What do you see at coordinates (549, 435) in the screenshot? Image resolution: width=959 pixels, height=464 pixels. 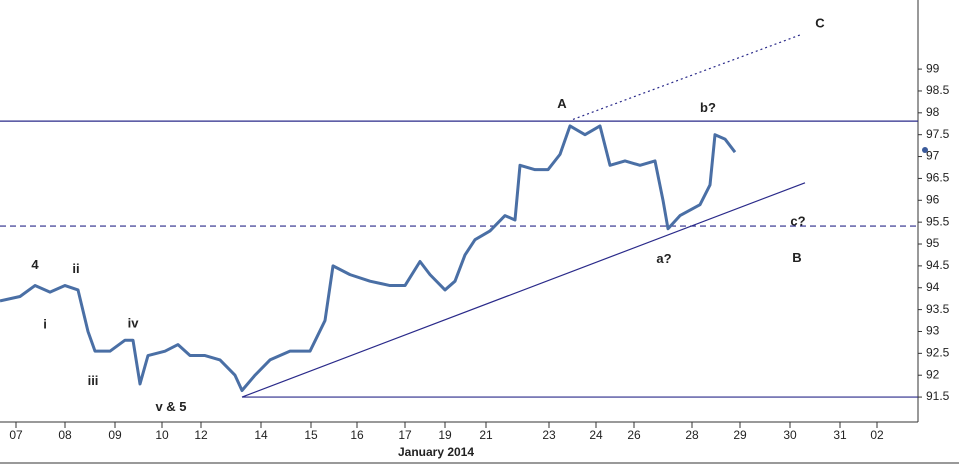 I see `x-tick-label: 23` at bounding box center [549, 435].